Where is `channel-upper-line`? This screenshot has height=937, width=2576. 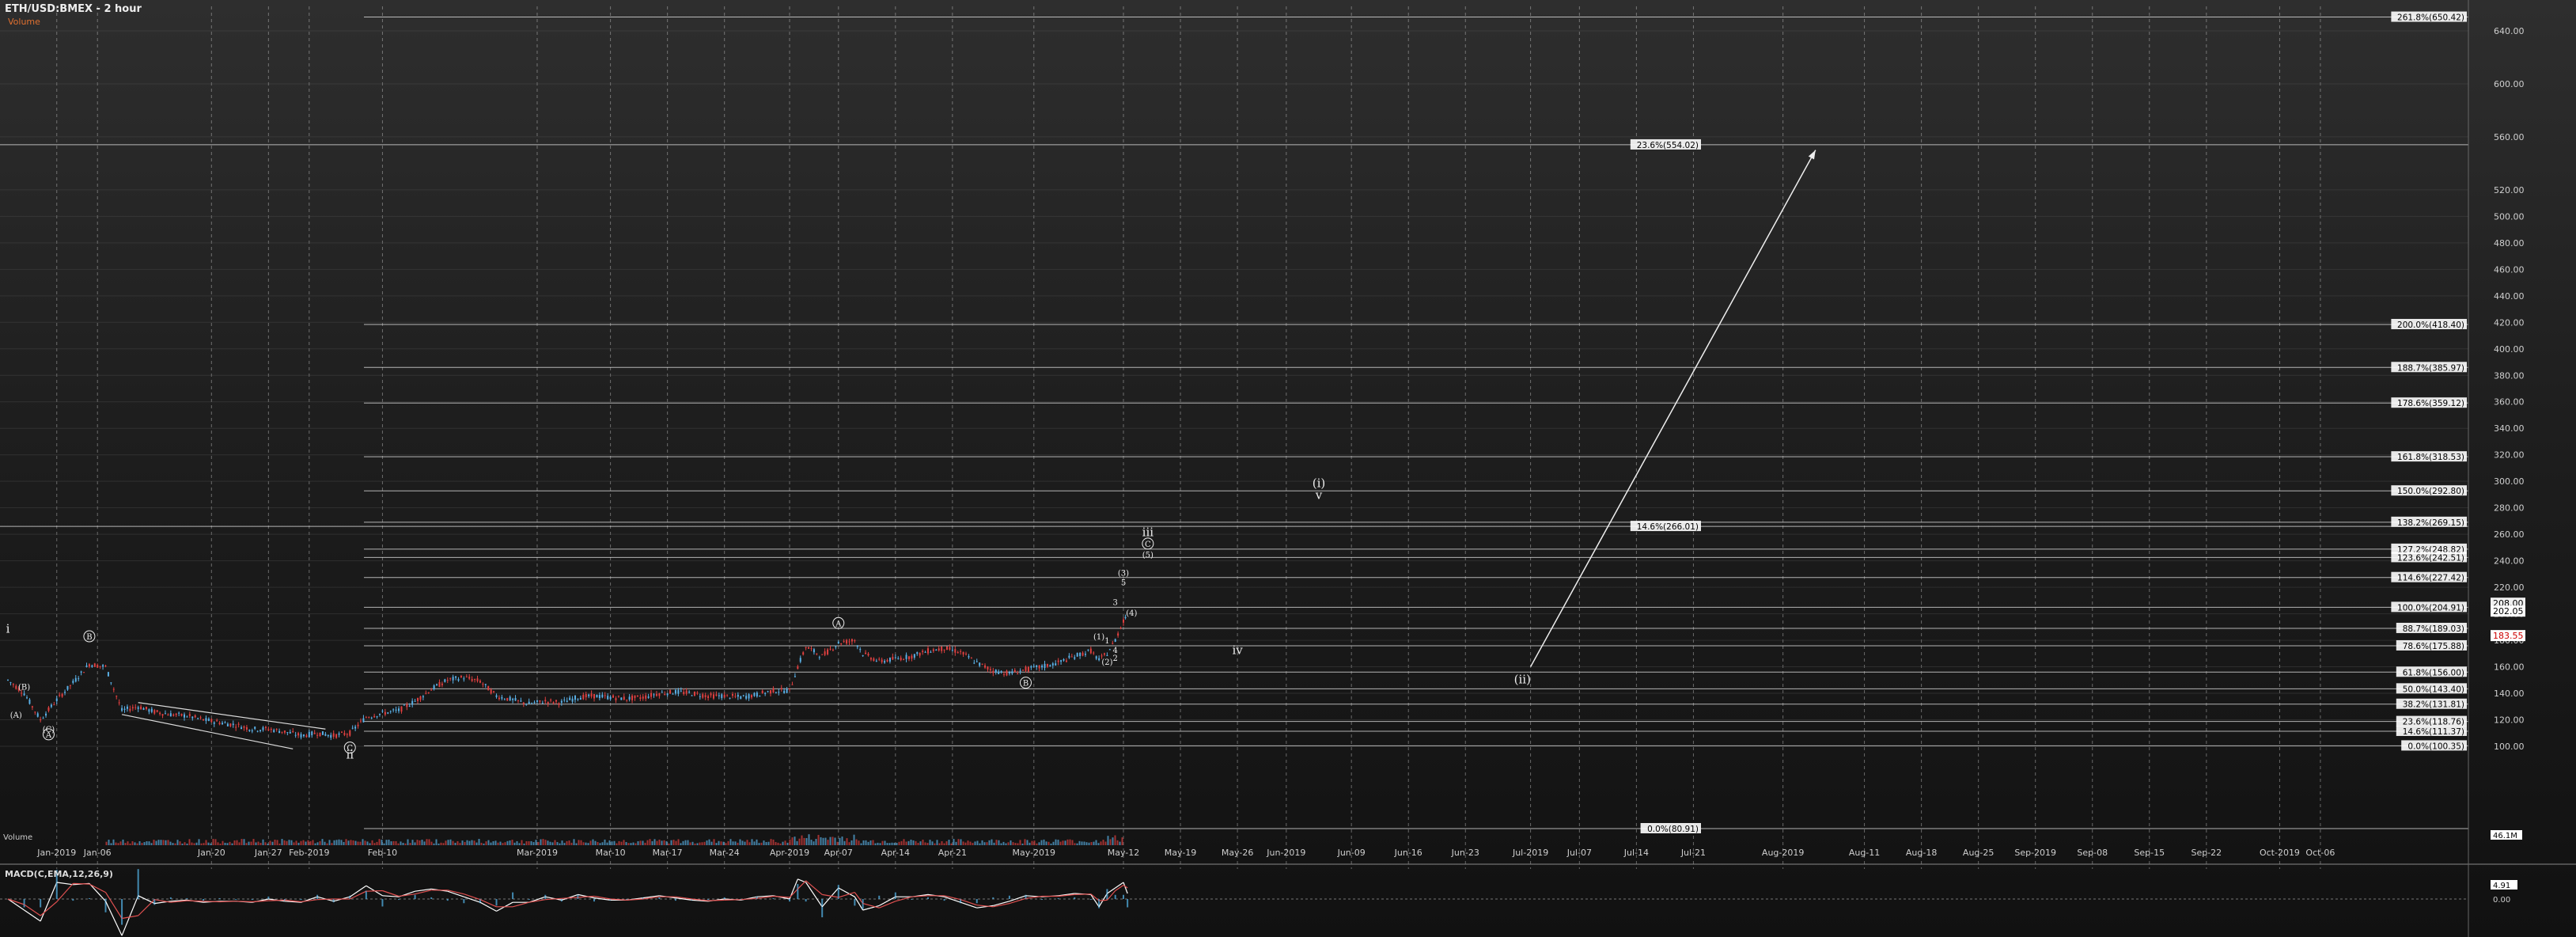 channel-upper-line is located at coordinates (232, 716).